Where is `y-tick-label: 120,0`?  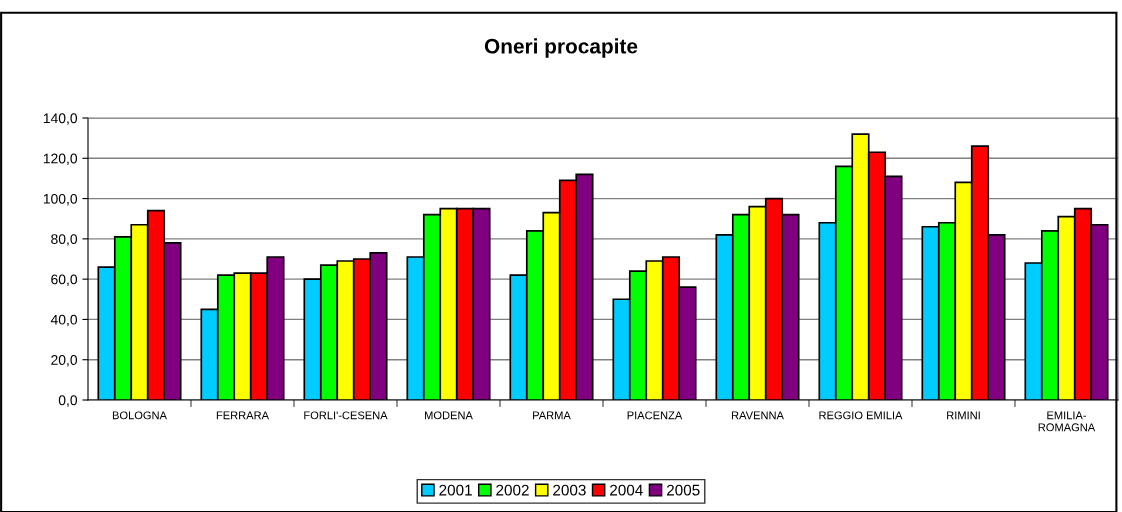
y-tick-label: 120,0 is located at coordinates (60, 159).